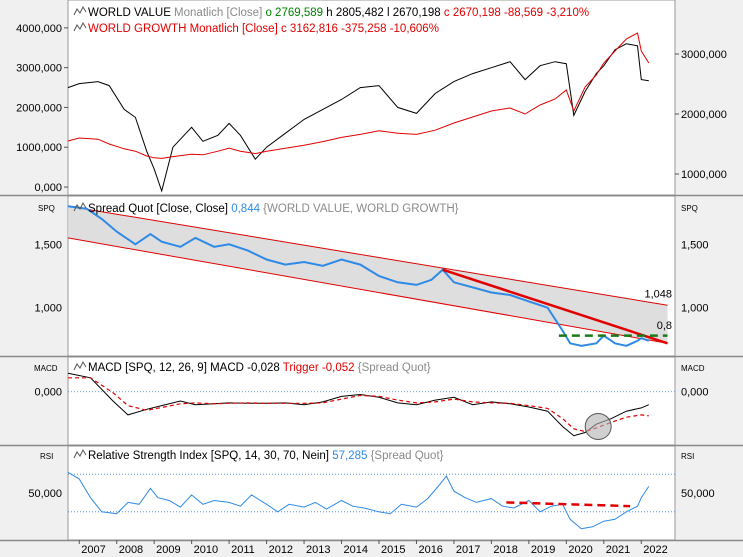 Image resolution: width=743 pixels, height=557 pixels. What do you see at coordinates (93, 550) in the screenshot?
I see `x-tick-label: 2007` at bounding box center [93, 550].